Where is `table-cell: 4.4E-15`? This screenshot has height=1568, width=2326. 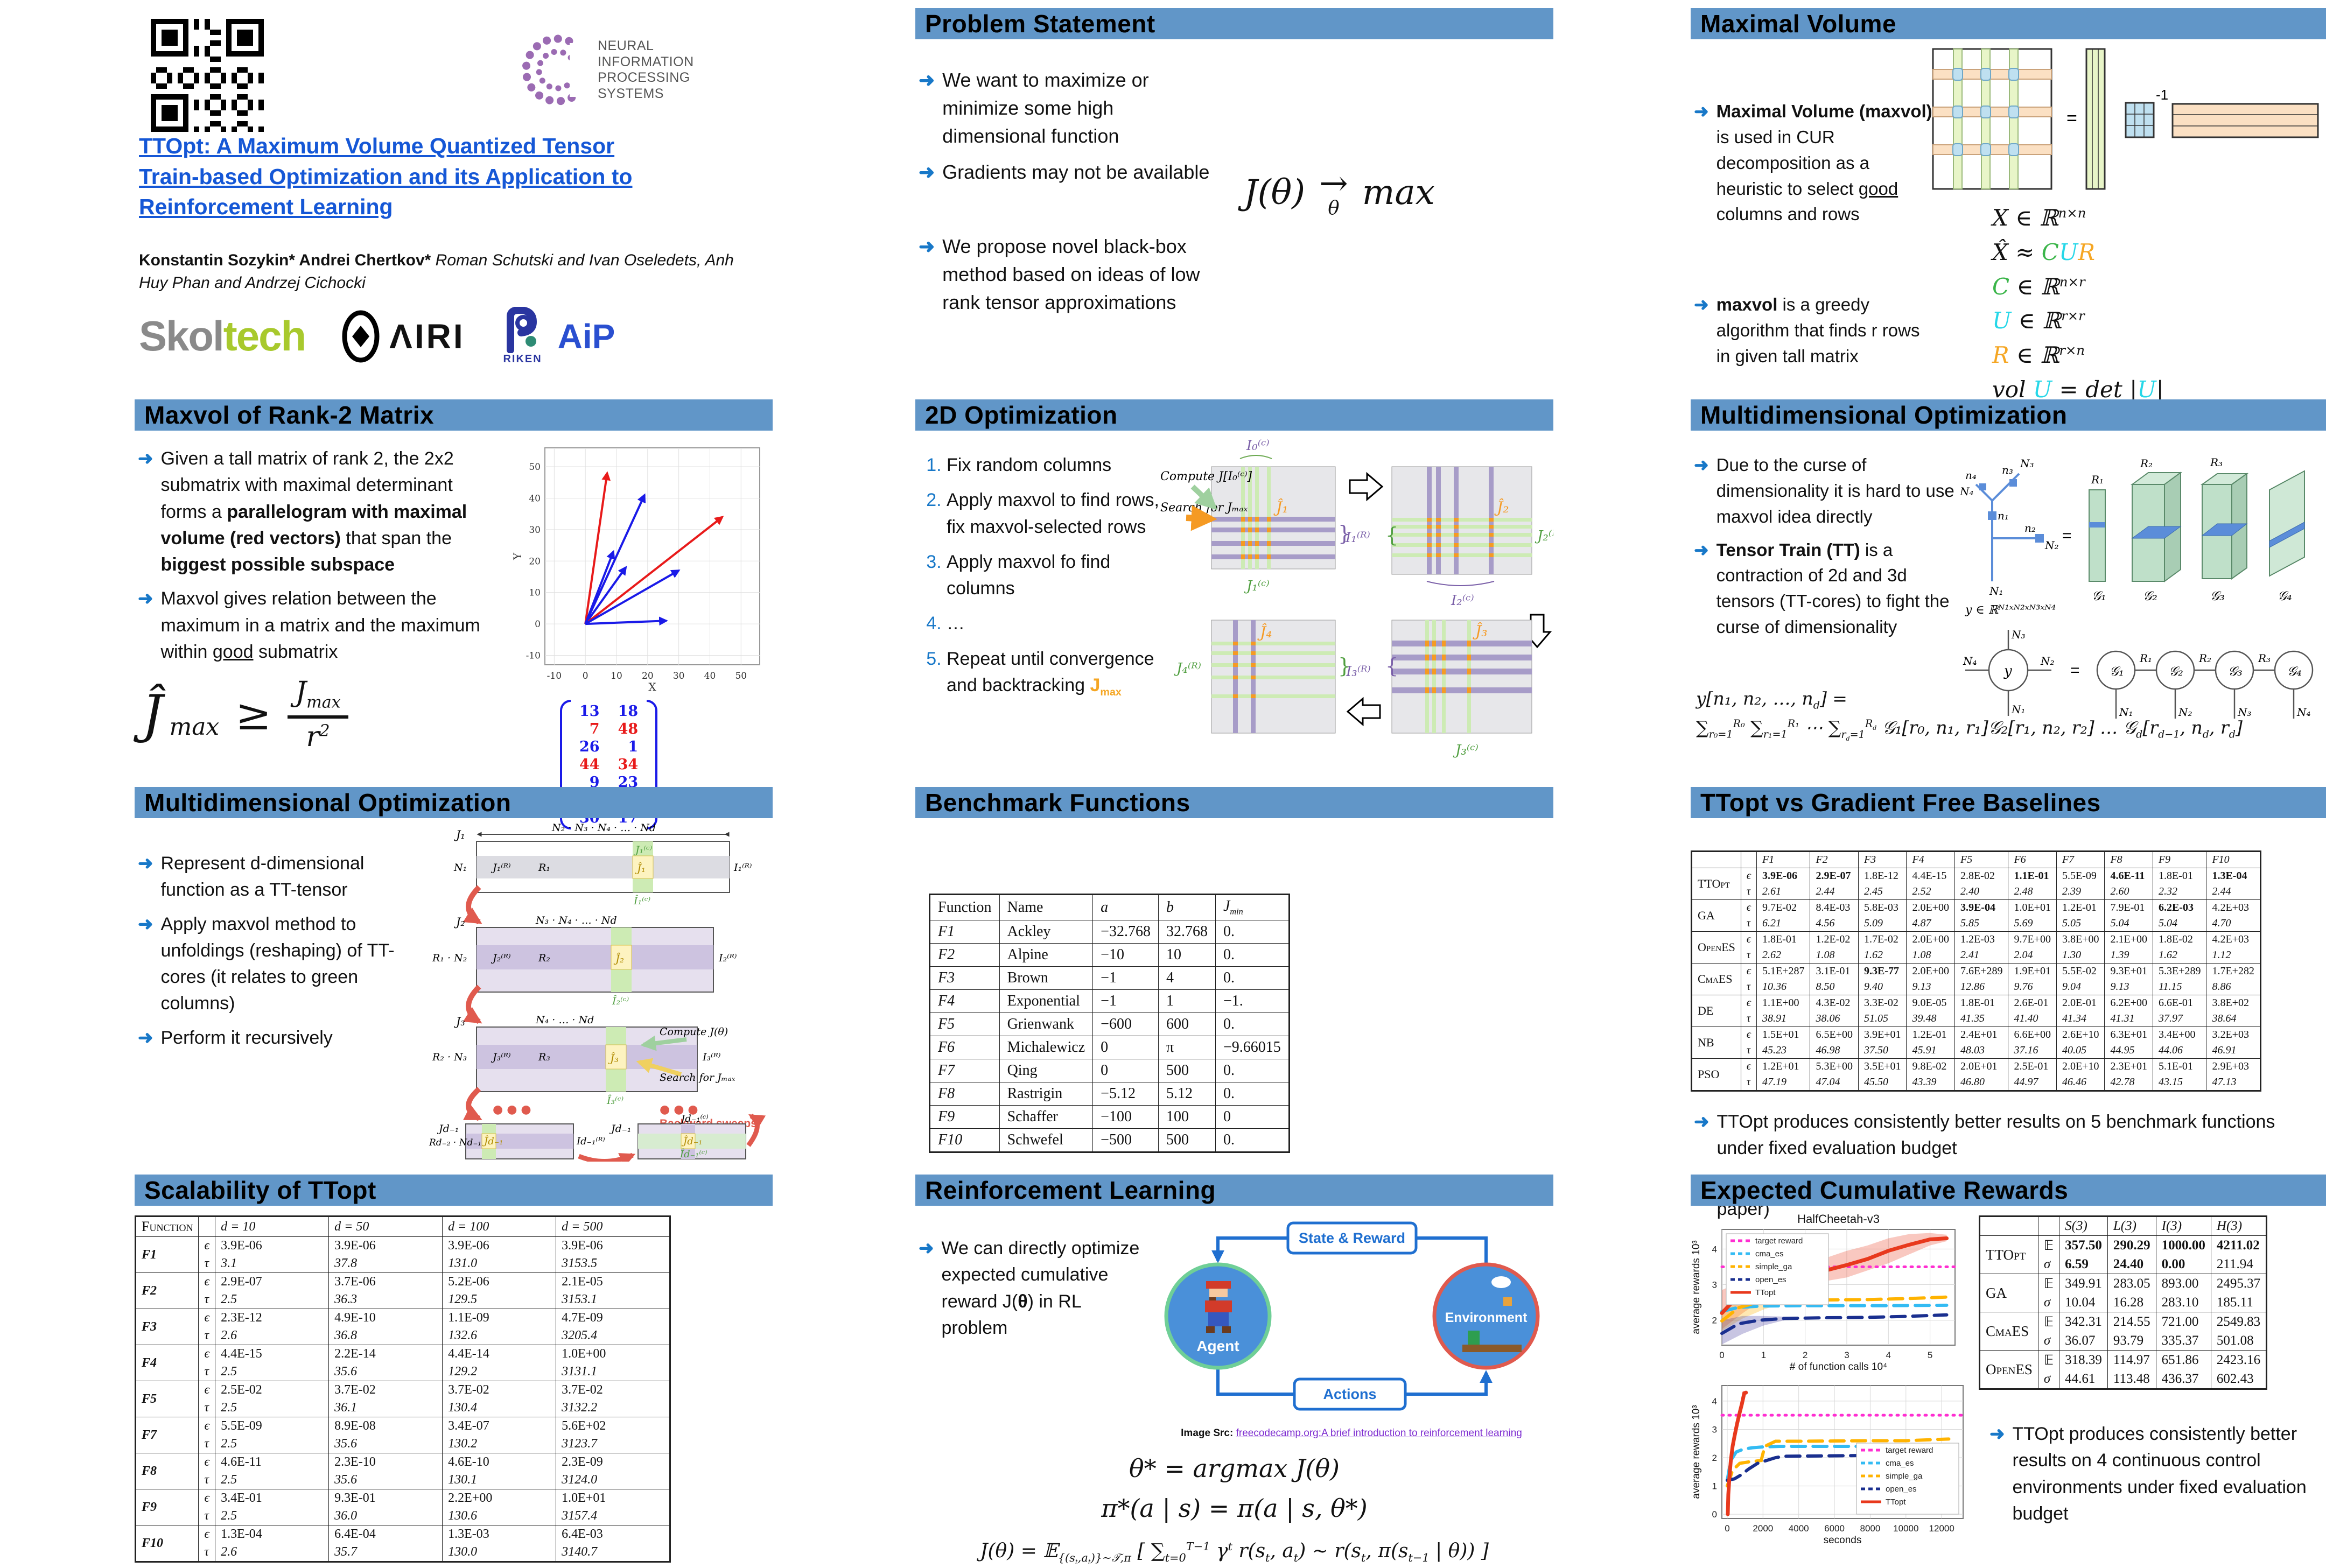
table-cell: 4.4E-15 is located at coordinates (273, 1354).